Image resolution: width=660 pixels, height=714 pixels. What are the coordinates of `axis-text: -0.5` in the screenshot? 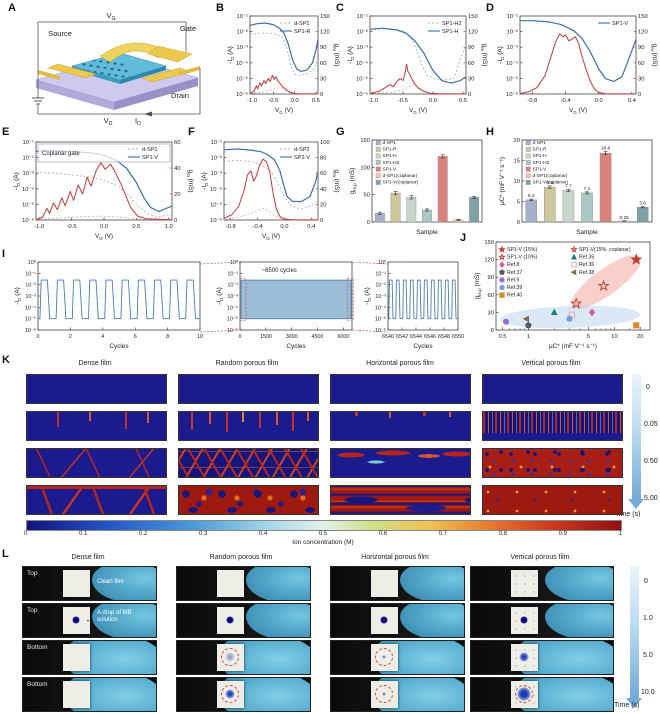 It's located at (403, 101).